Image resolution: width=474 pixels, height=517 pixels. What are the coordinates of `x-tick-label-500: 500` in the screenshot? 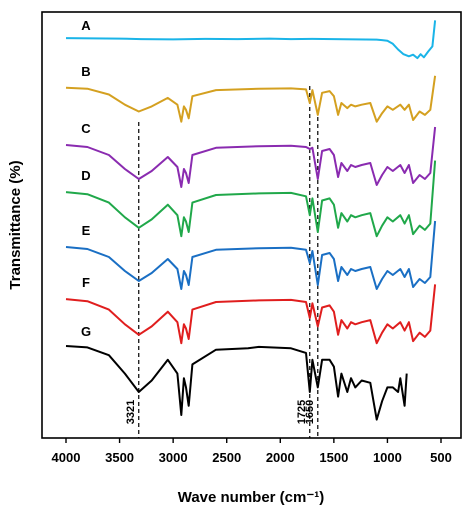 It's located at (441, 457).